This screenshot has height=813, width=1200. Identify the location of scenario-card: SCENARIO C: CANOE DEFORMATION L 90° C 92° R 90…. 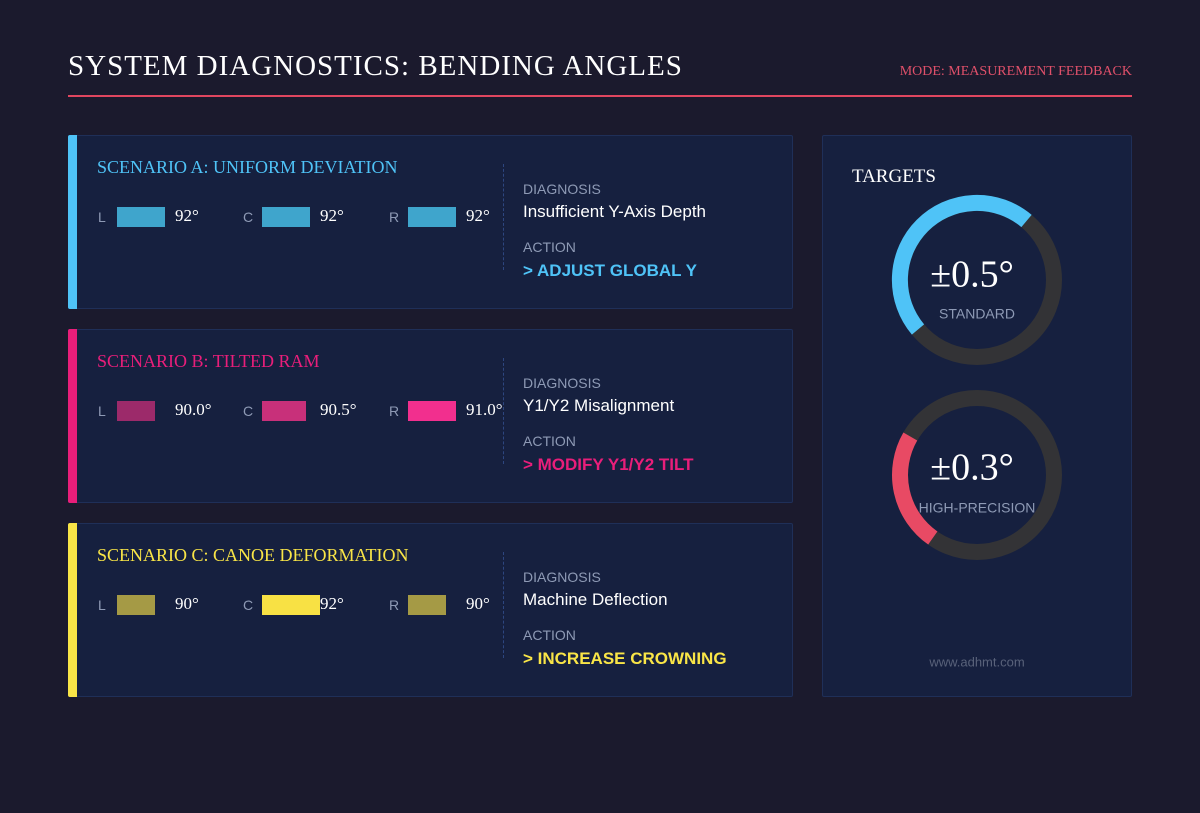
(430, 610).